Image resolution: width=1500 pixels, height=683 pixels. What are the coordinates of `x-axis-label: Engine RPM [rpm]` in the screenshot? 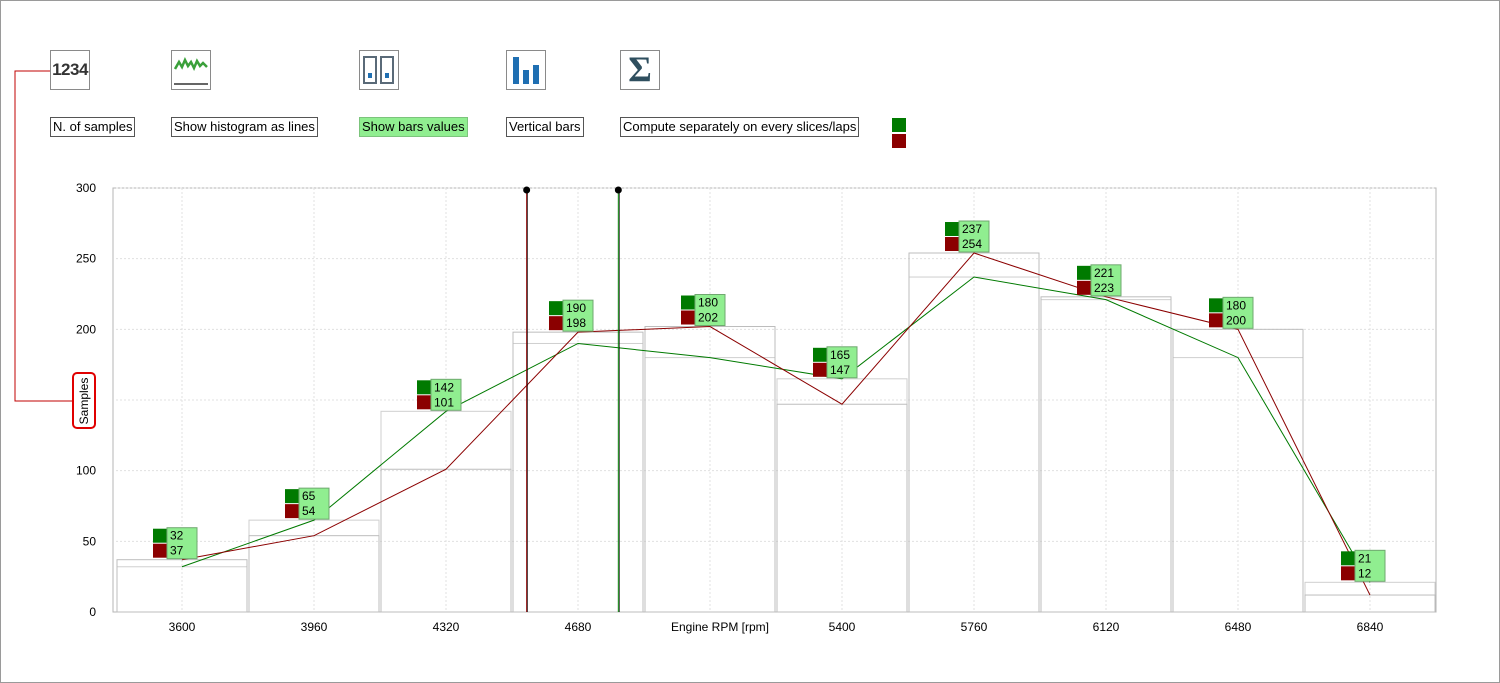 It's located at (720, 627).